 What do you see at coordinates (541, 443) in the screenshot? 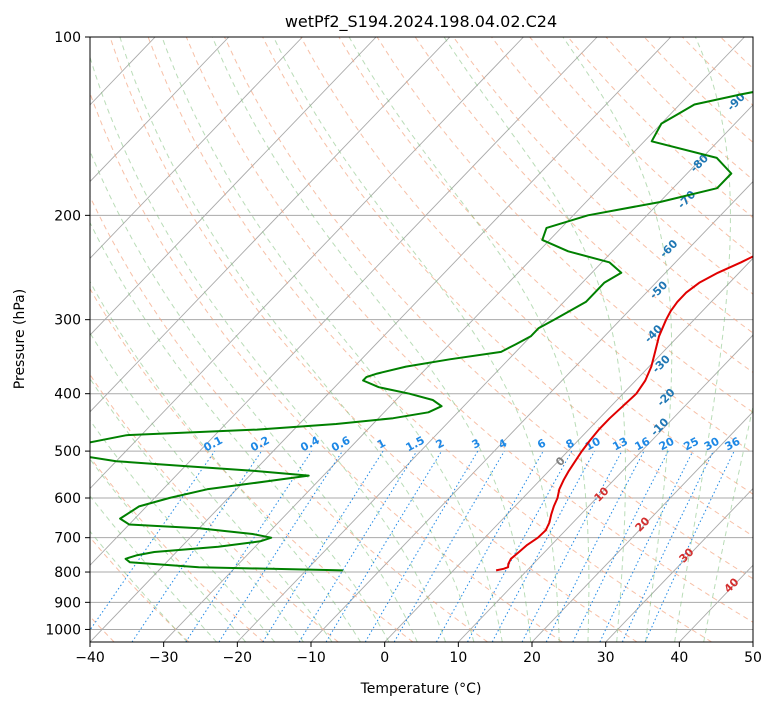
I see `mixing-ratio-label: 6` at bounding box center [541, 443].